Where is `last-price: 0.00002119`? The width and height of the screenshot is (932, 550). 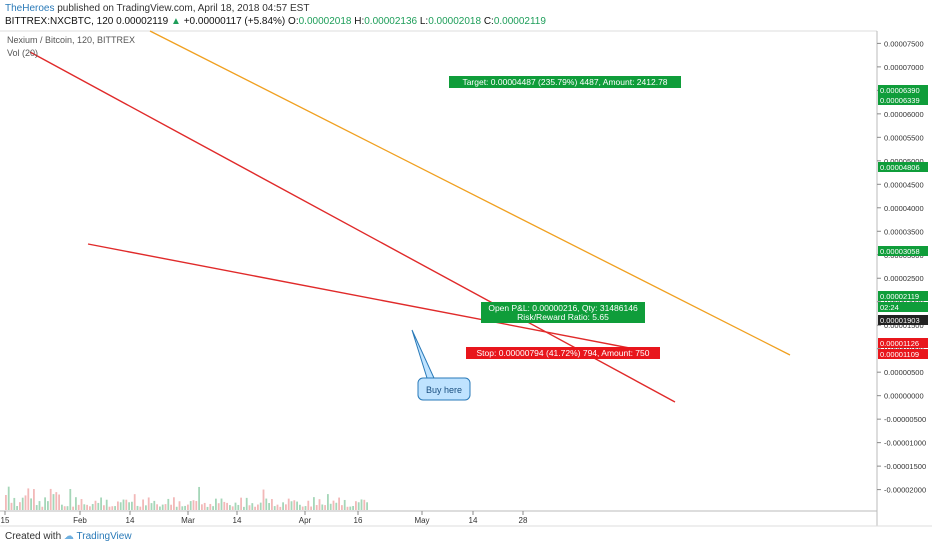 last-price: 0.00002119 is located at coordinates (142, 21).